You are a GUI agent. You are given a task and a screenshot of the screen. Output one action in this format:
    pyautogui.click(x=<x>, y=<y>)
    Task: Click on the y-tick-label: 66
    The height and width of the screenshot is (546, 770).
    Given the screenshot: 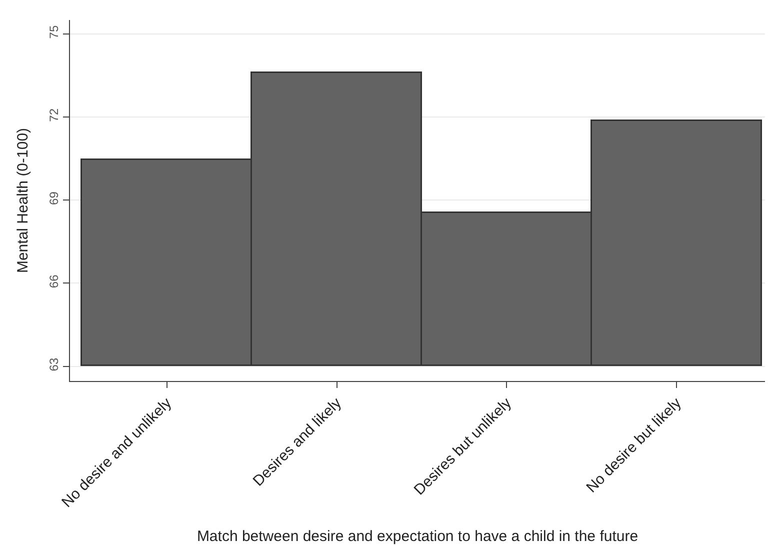 What is the action you would take?
    pyautogui.click(x=54, y=281)
    